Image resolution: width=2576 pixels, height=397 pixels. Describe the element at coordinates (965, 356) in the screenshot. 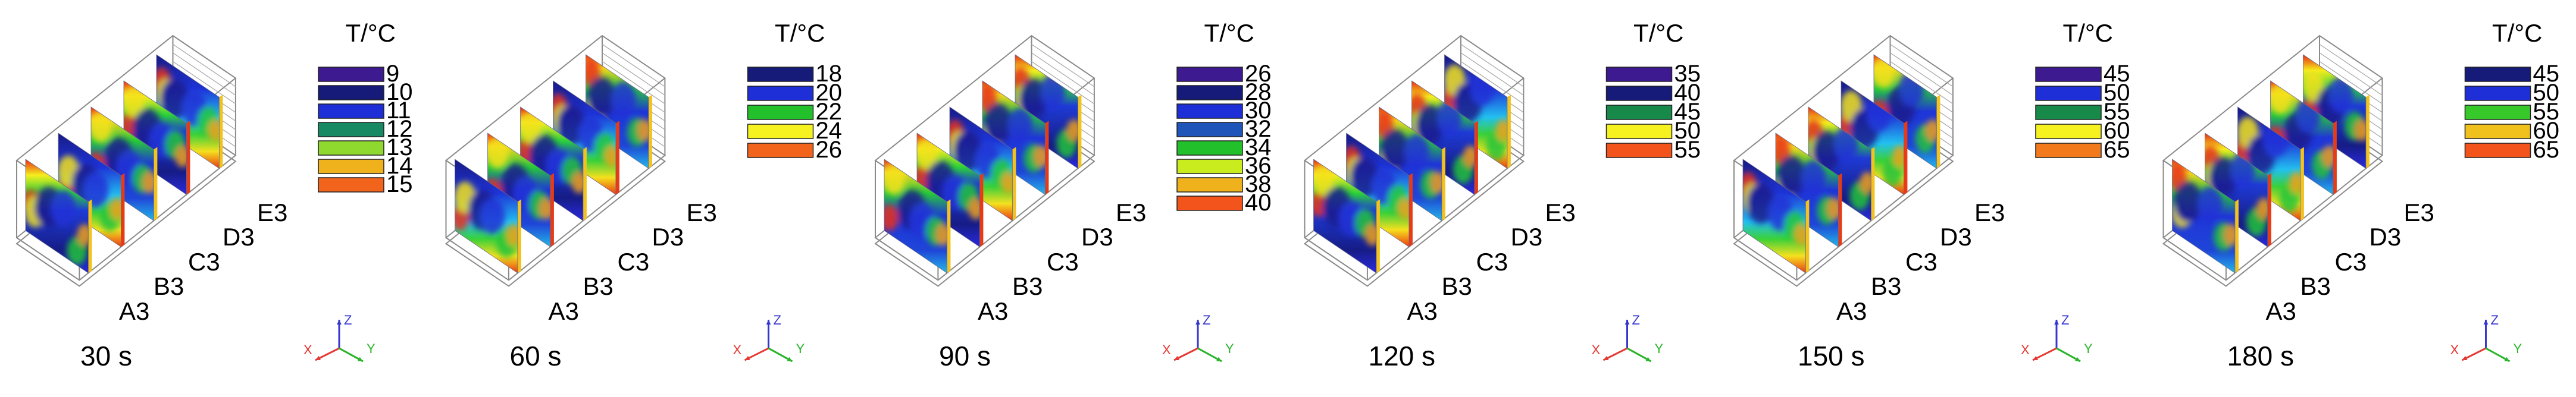

I see `time-label: 90 s` at that location.